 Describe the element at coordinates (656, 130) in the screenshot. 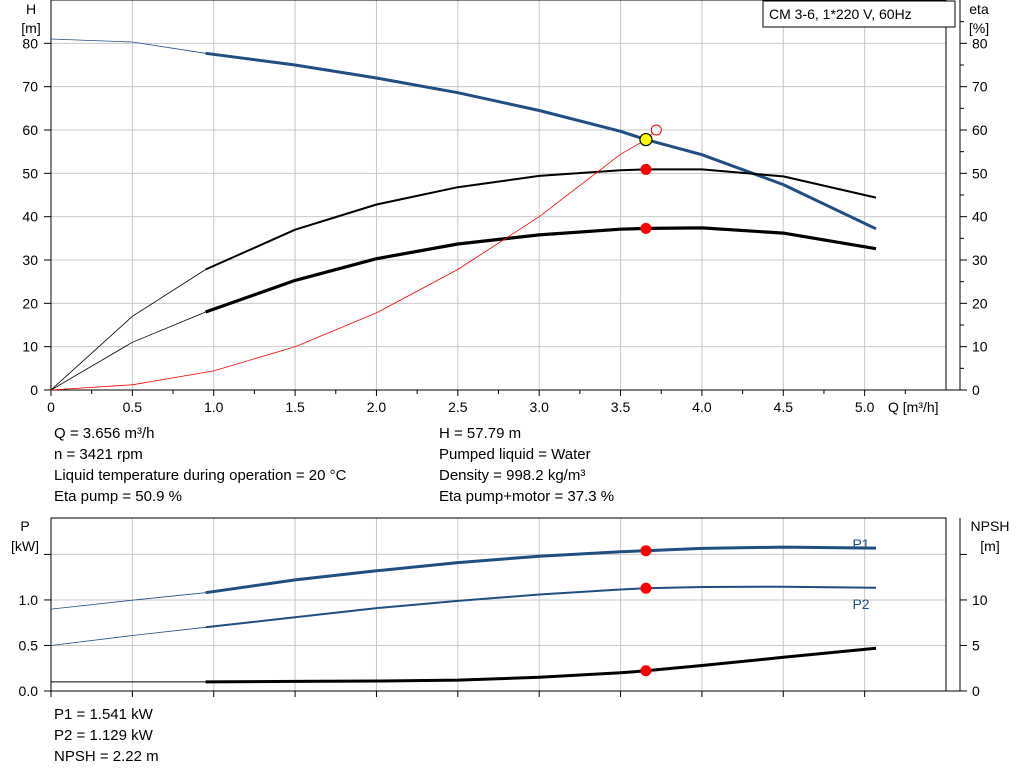

I see `system-curve-end-marker` at that location.